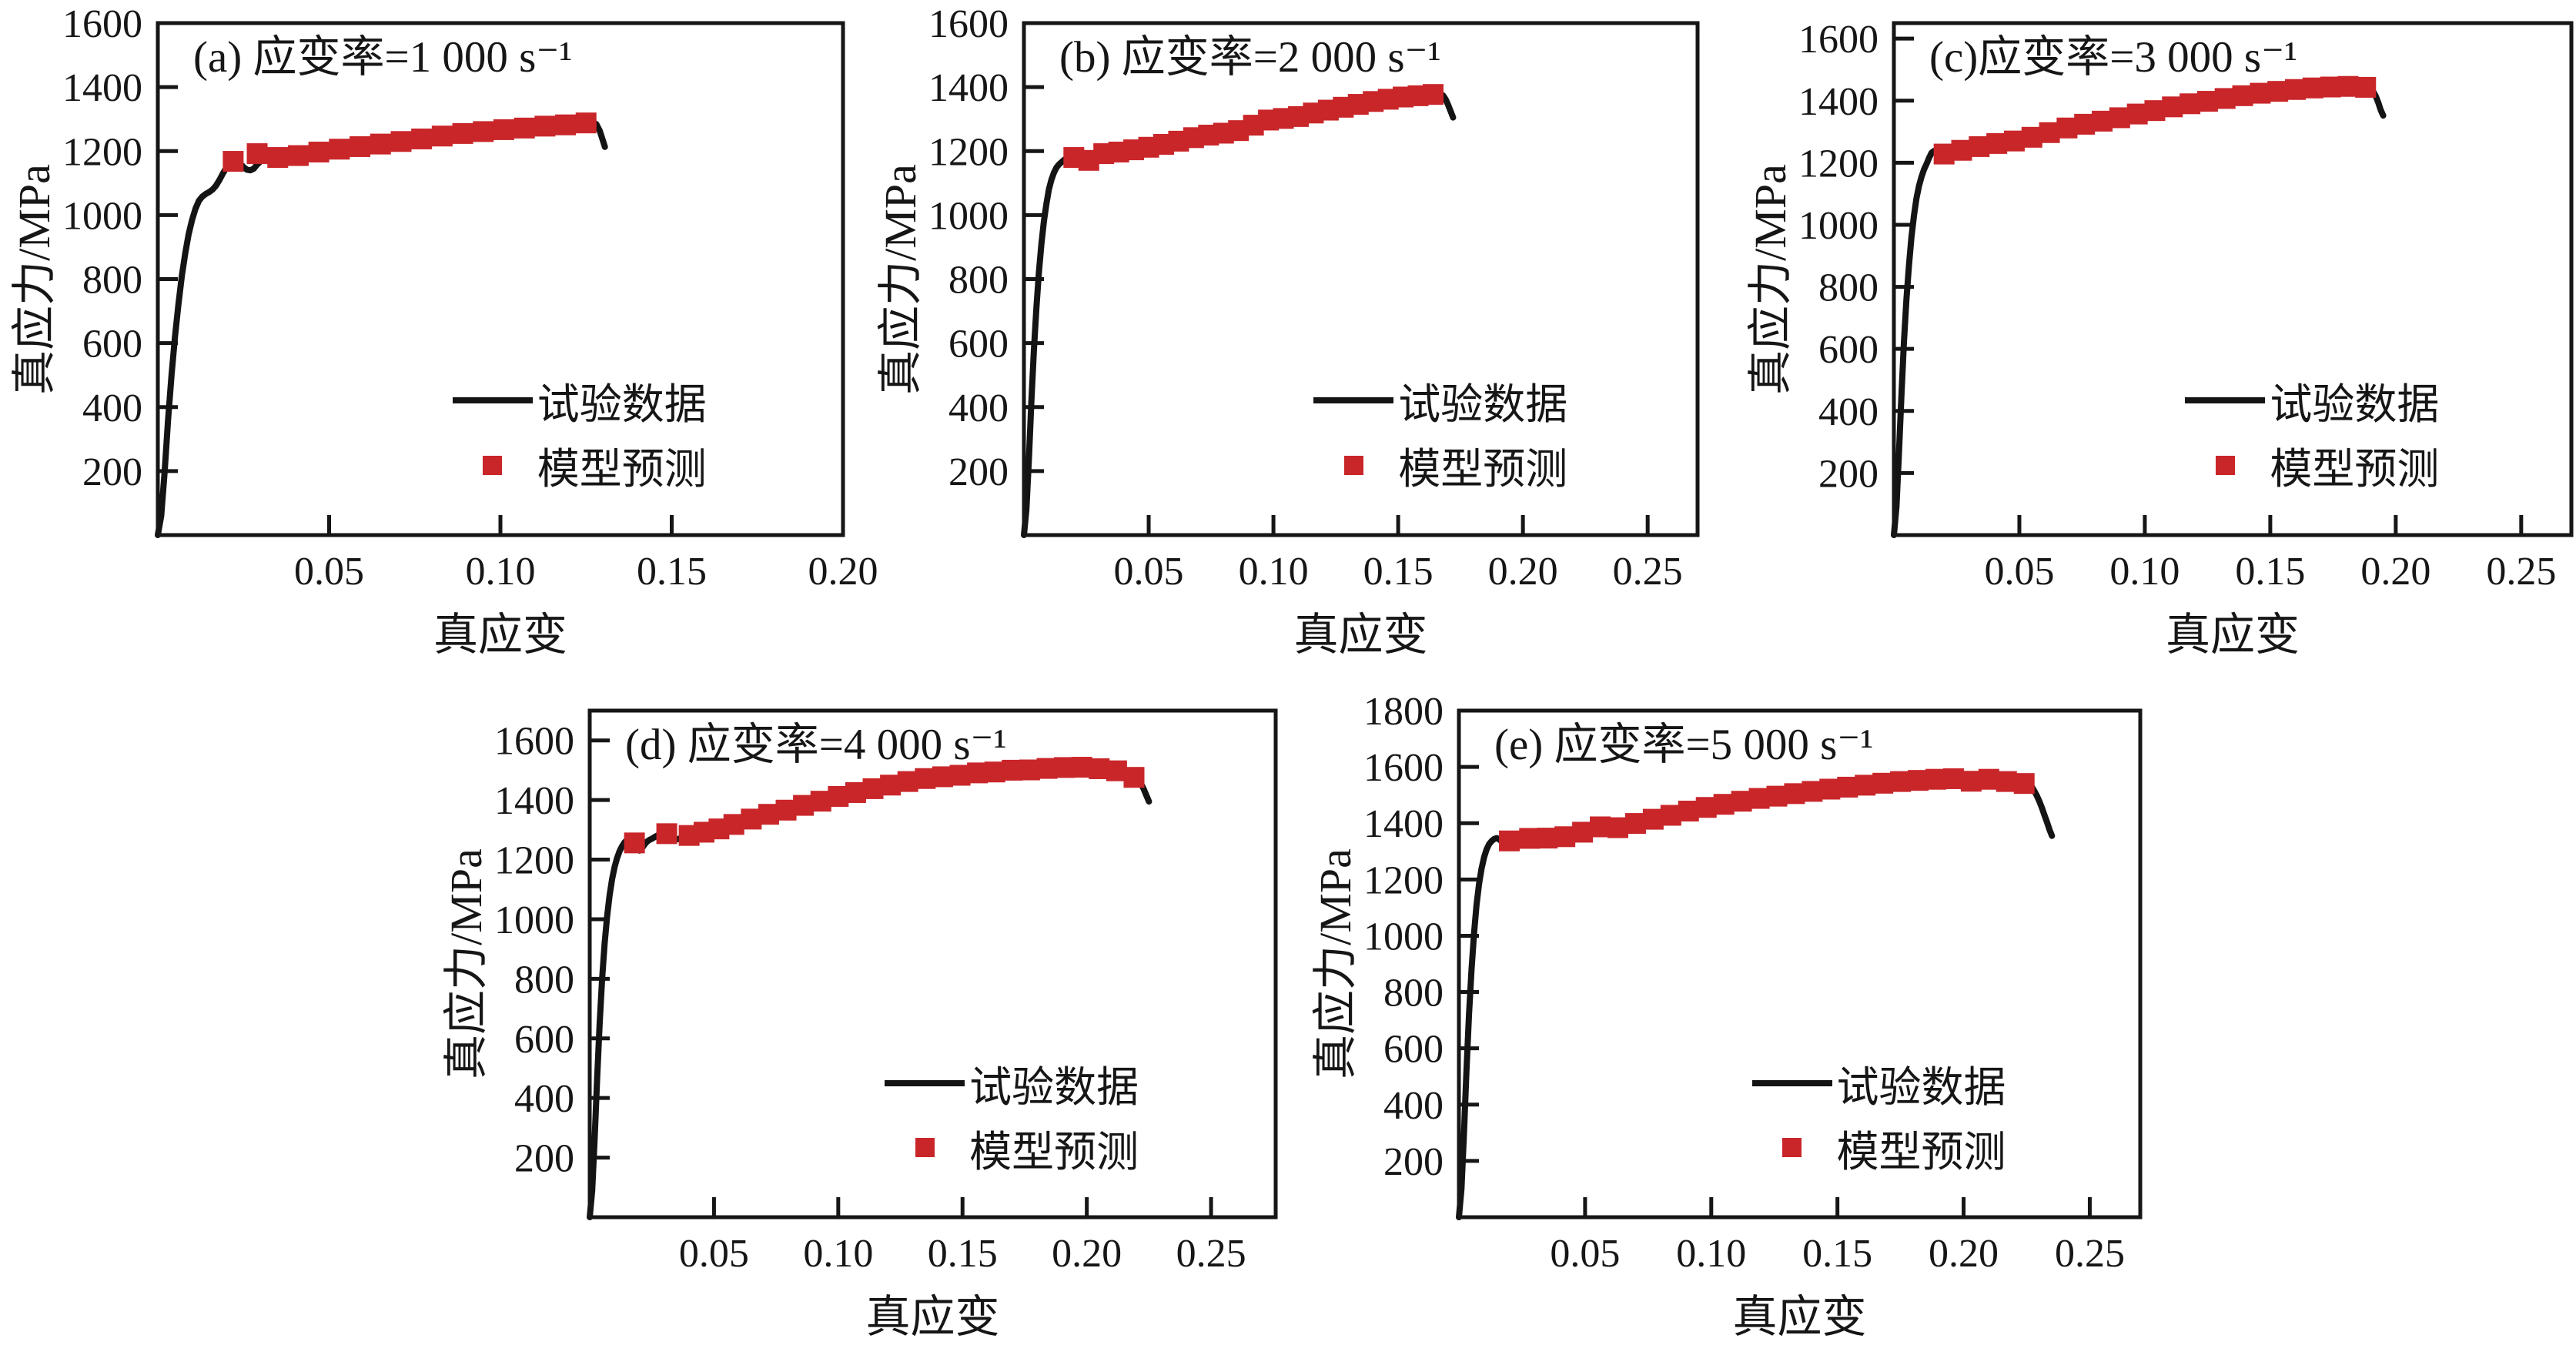  Describe the element at coordinates (714, 1254) in the screenshot. I see `x-tick-label: 0.05` at that location.